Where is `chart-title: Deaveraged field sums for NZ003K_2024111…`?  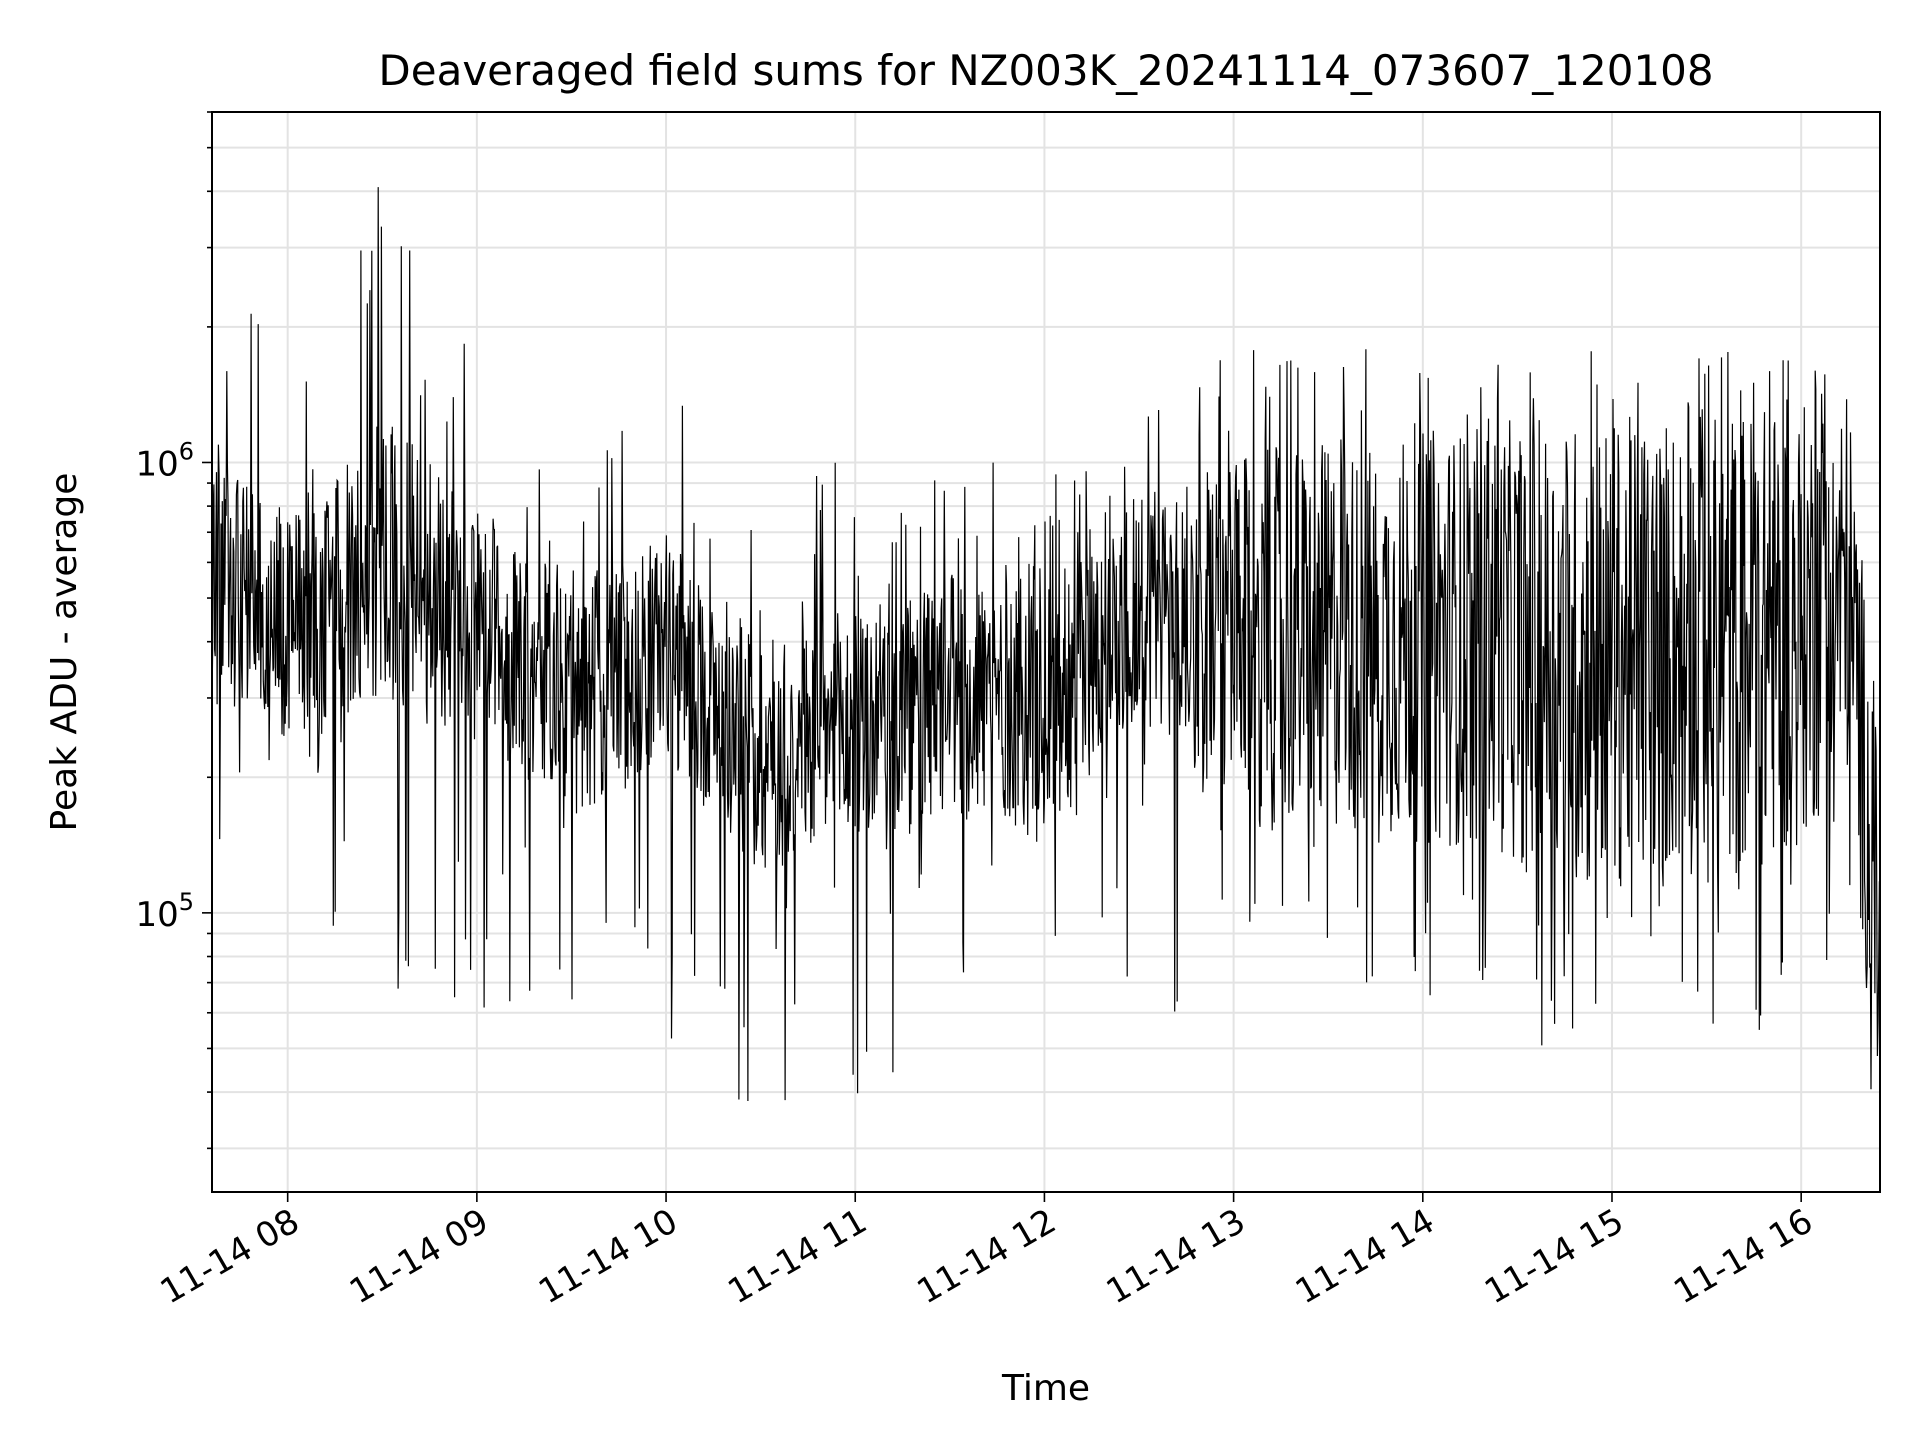 chart-title: Deaveraged field sums for NZ003K_2024111… is located at coordinates (1045, 70).